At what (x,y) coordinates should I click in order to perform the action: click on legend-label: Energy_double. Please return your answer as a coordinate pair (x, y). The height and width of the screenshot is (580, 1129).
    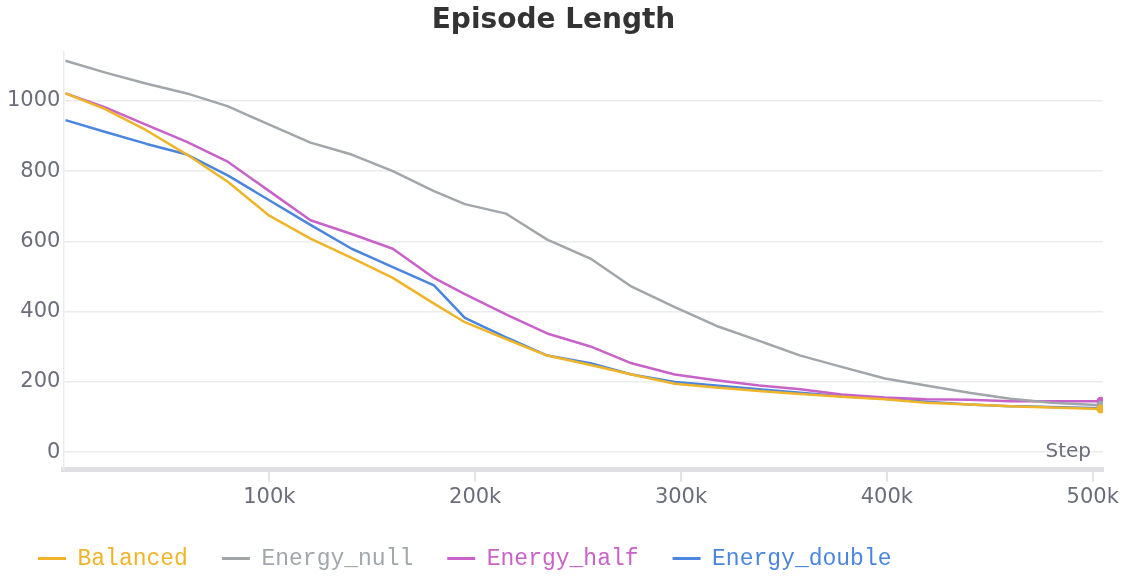
    Looking at the image, I should click on (802, 558).